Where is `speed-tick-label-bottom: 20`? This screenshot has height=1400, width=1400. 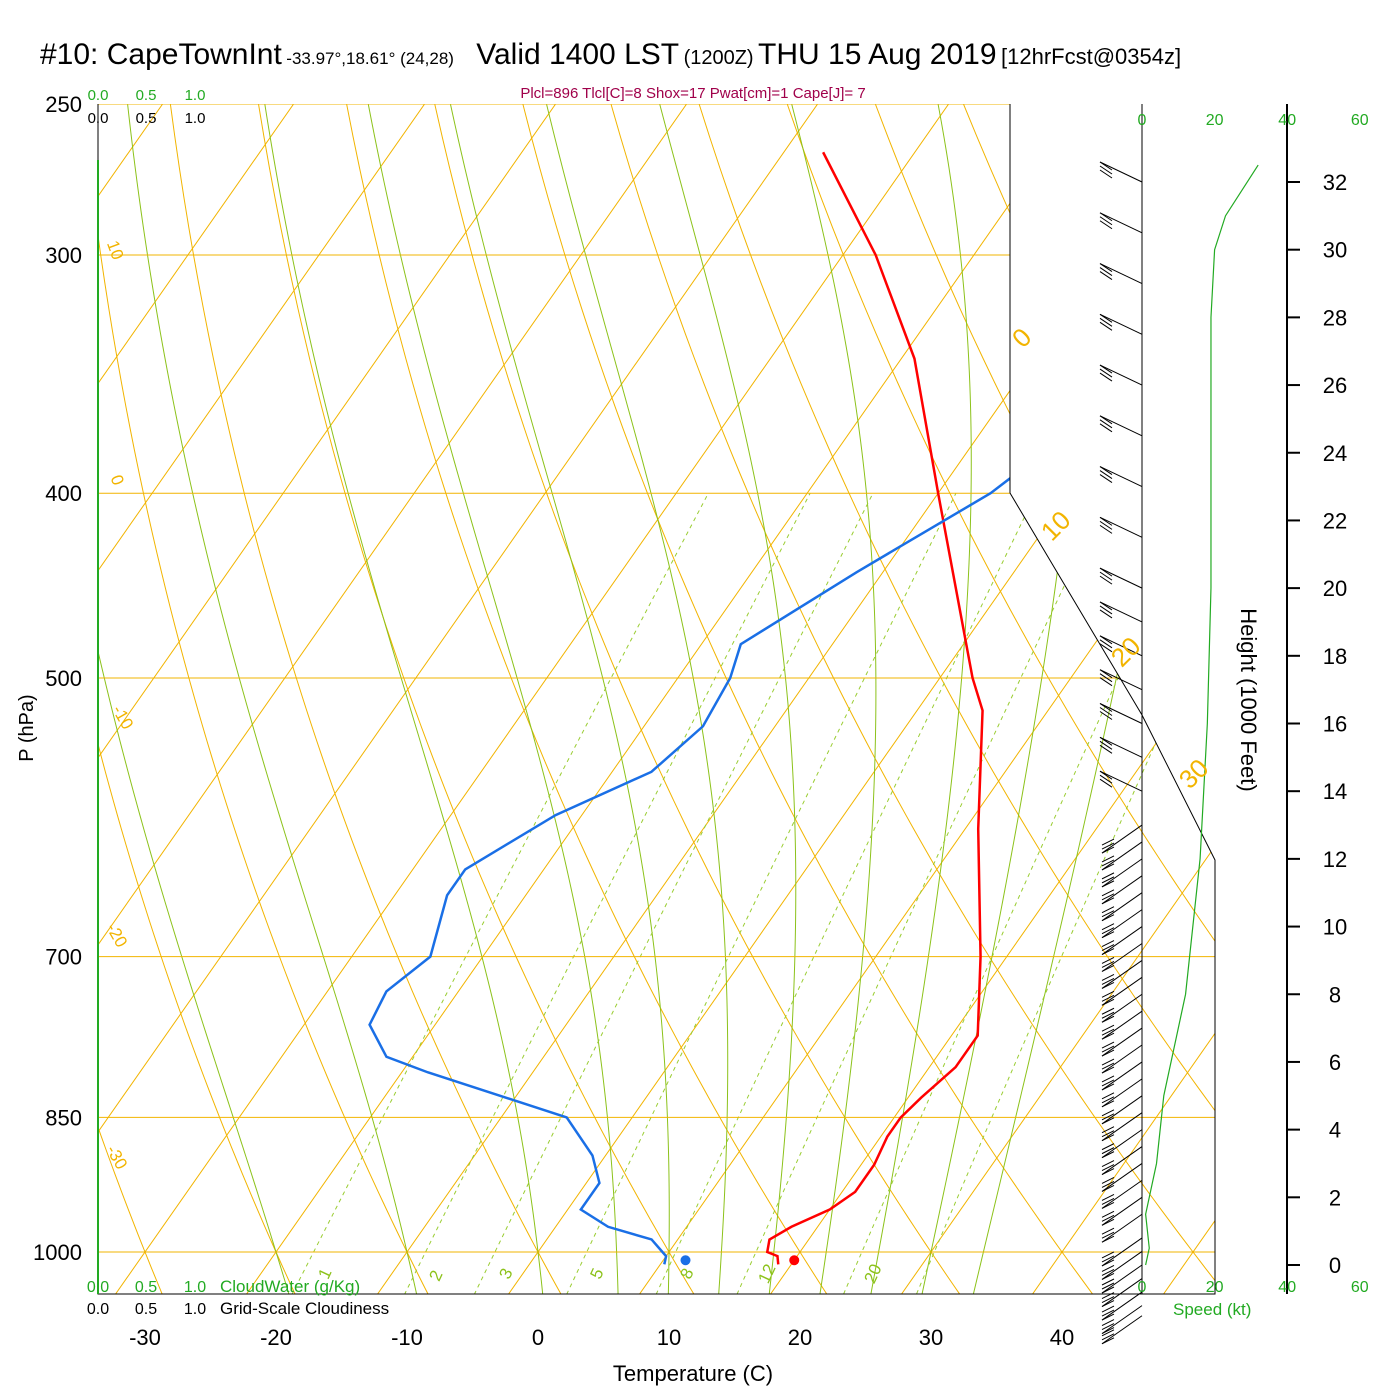
speed-tick-label-bottom: 20 is located at coordinates (1215, 1287).